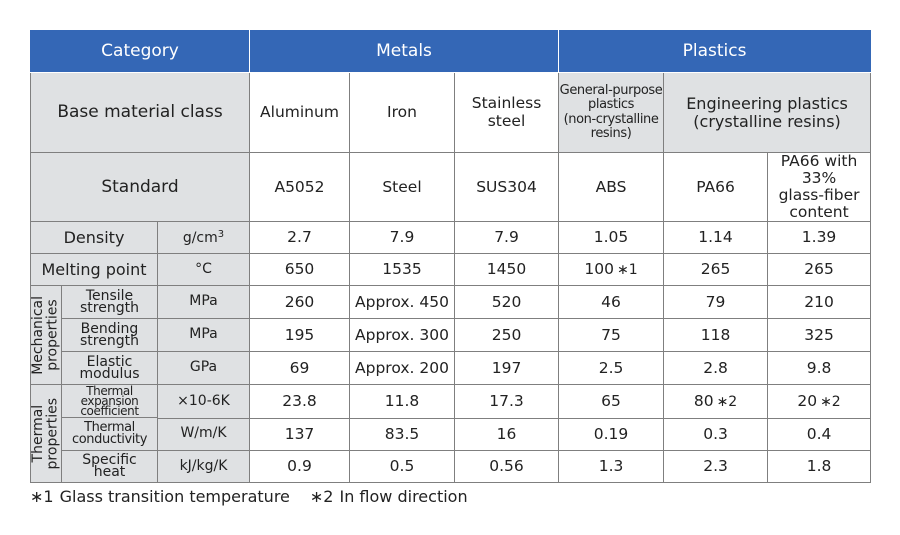 The image size is (900, 535). What do you see at coordinates (403, 496) in the screenshot?
I see `footnote-2-text: In flow direction` at bounding box center [403, 496].